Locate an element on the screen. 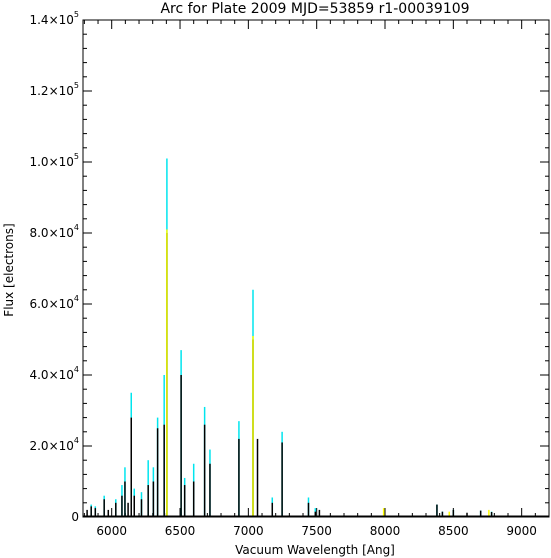 The image size is (551, 558). x-tick-label: 7000 is located at coordinates (248, 531).